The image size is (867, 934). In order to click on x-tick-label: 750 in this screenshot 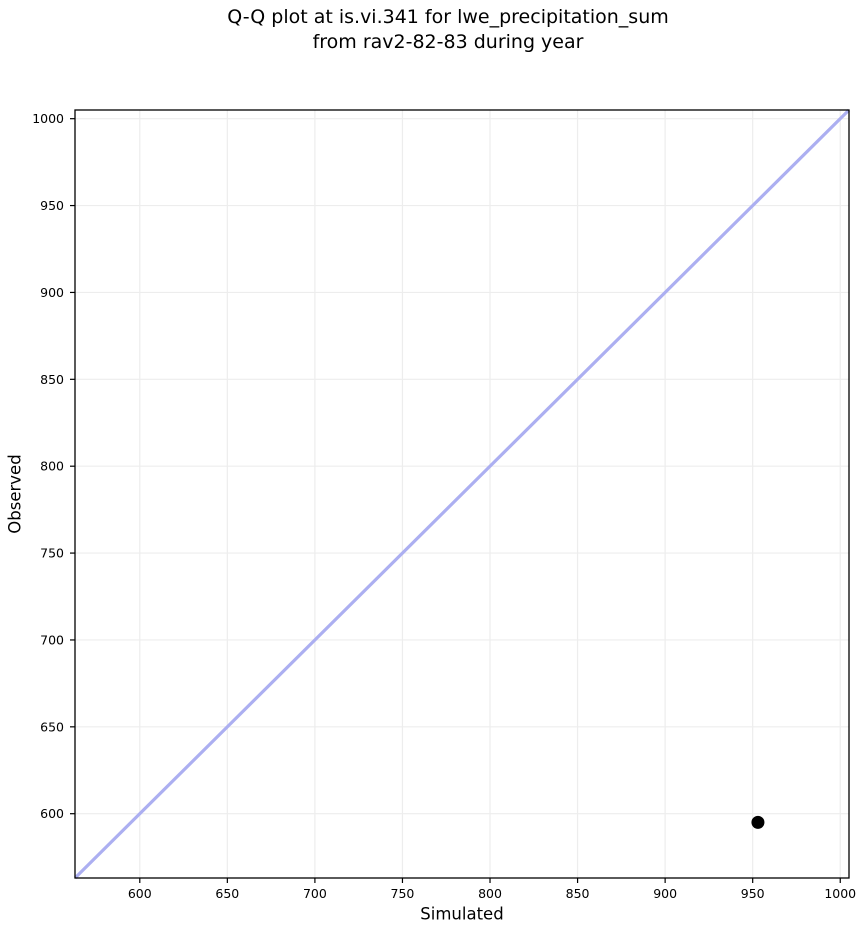, I will do `click(403, 893)`.